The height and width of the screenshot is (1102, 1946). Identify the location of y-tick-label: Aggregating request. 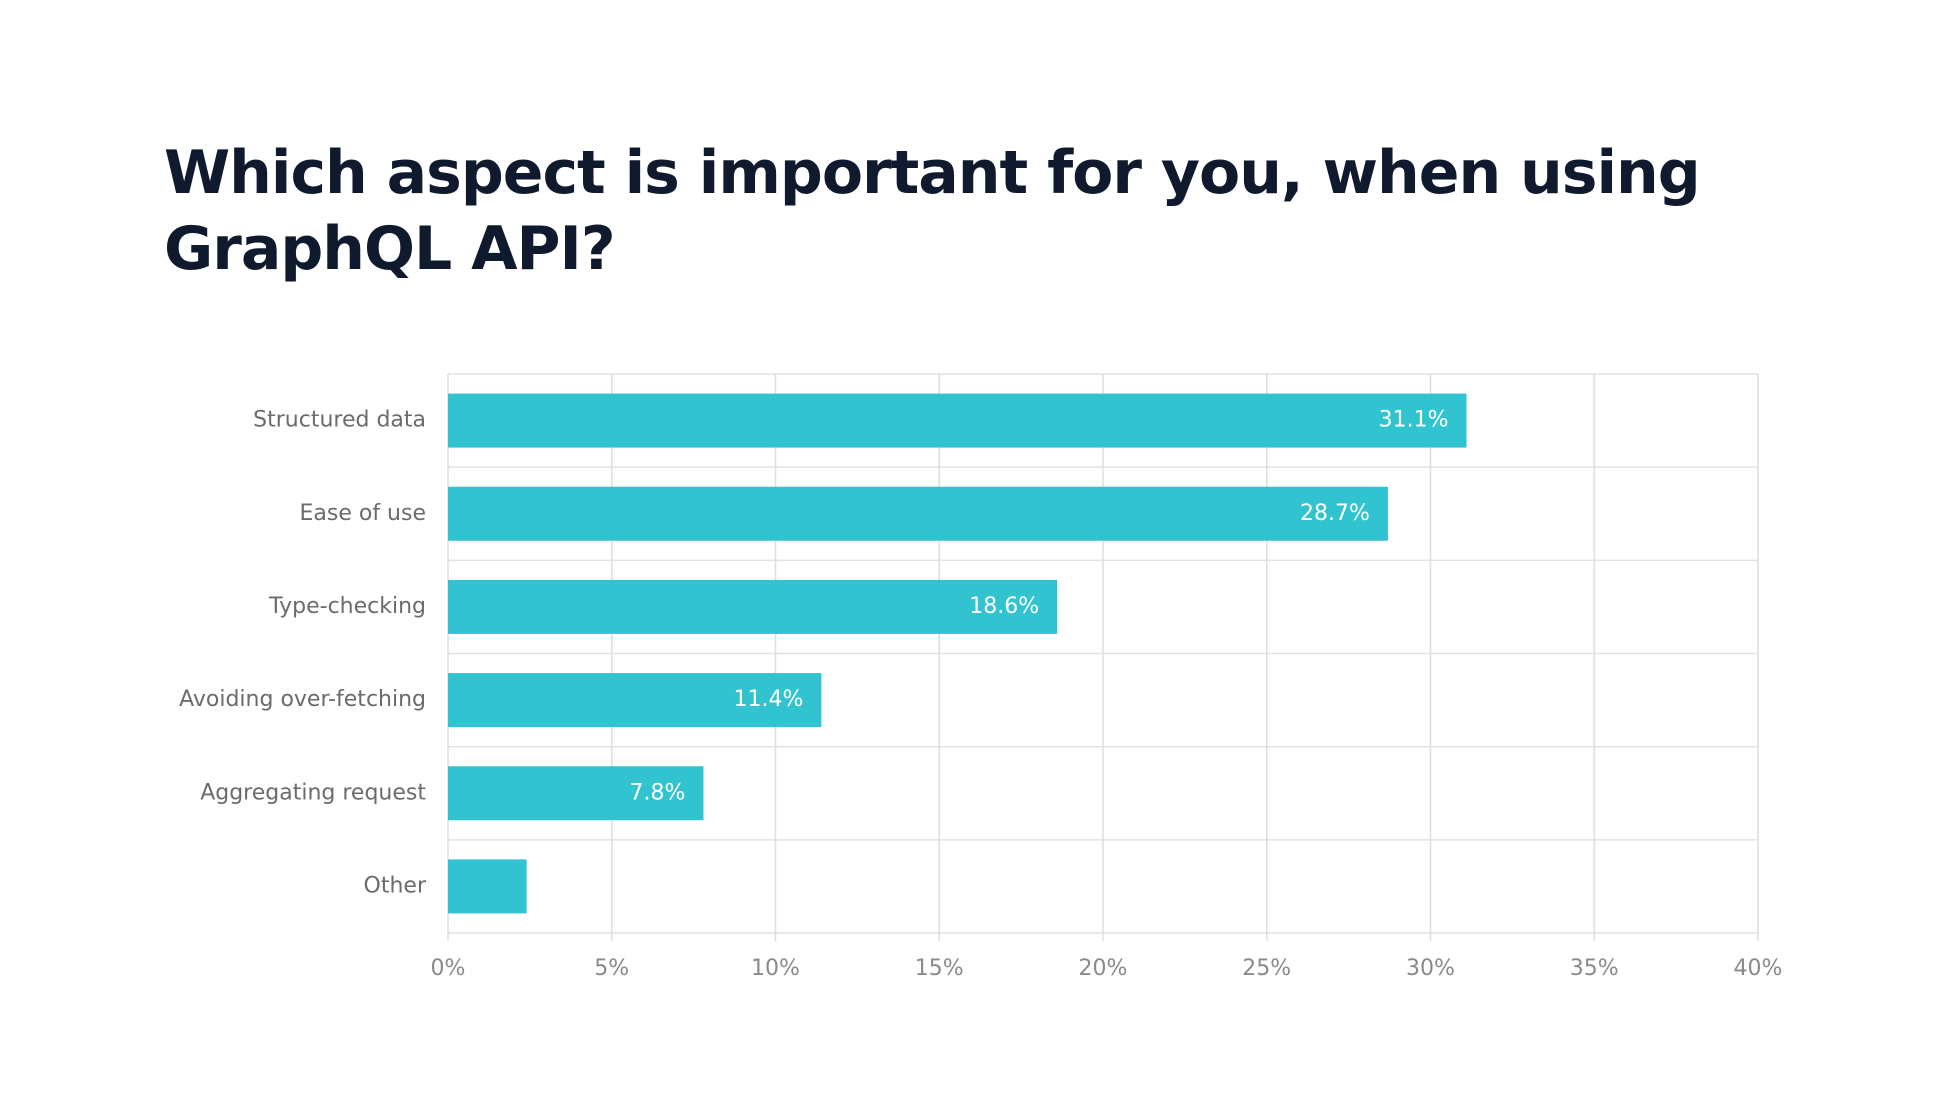
(313, 792).